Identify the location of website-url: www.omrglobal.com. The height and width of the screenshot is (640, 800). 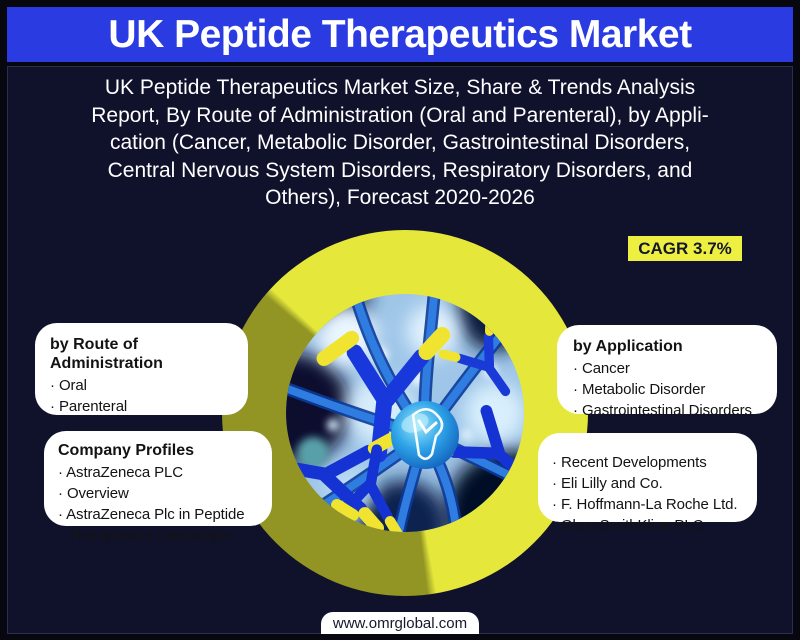
(400, 623).